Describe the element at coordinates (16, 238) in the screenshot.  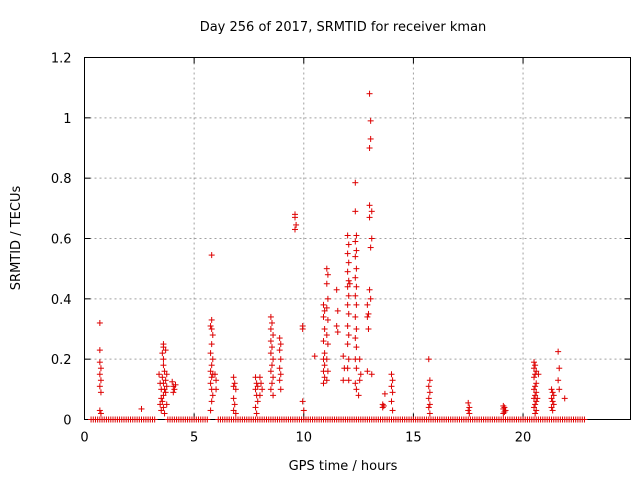
I see `y-axis-label: SRMTID / TECUs` at that location.